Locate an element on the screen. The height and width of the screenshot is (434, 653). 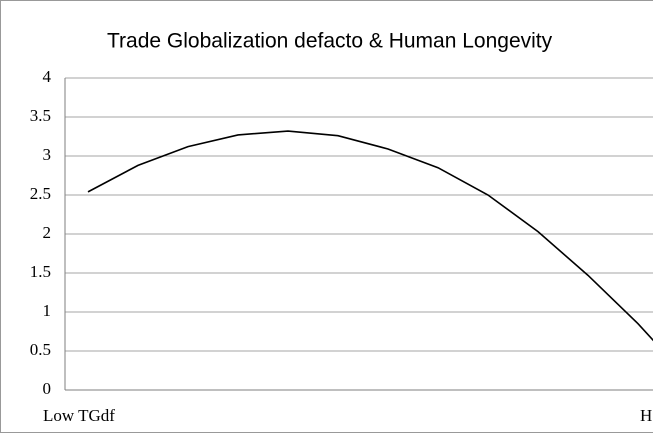
y-tick-label: 3.5 is located at coordinates (40, 115).